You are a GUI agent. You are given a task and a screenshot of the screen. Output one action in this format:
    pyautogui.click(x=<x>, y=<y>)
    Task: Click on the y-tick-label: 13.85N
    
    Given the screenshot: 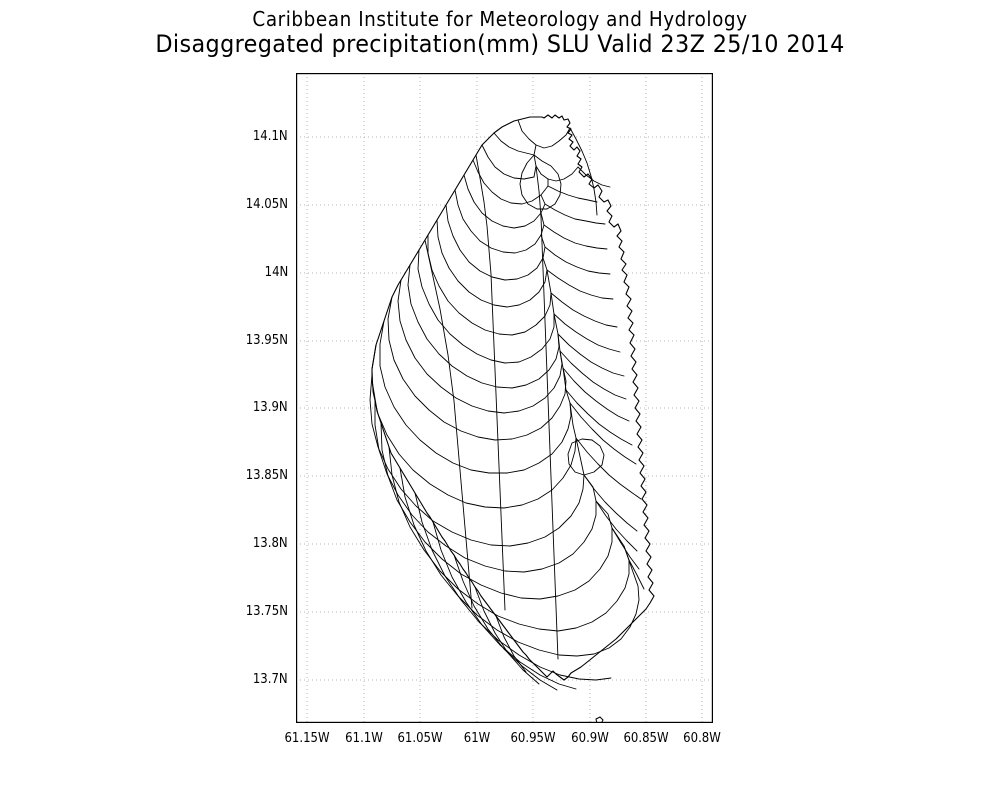 What is the action you would take?
    pyautogui.click(x=266, y=475)
    